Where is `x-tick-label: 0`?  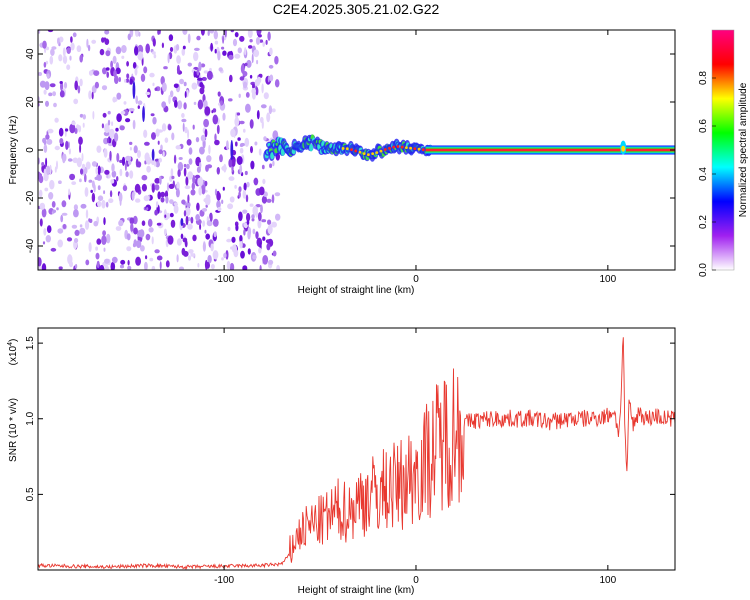 x-tick-label: 0 is located at coordinates (416, 580).